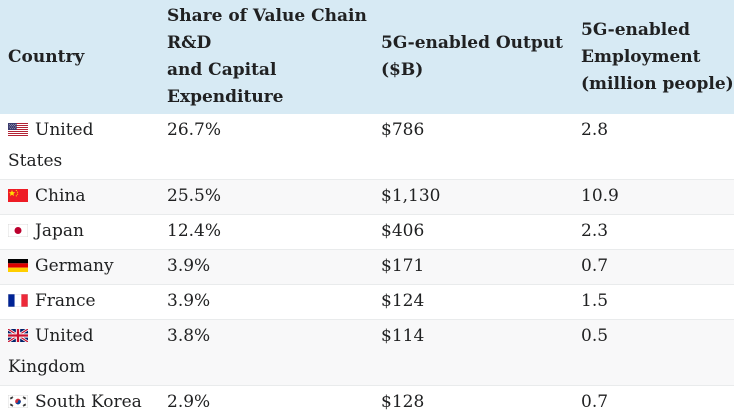 The image size is (734, 420). I want to click on output-cell: $114, so click(473, 353).